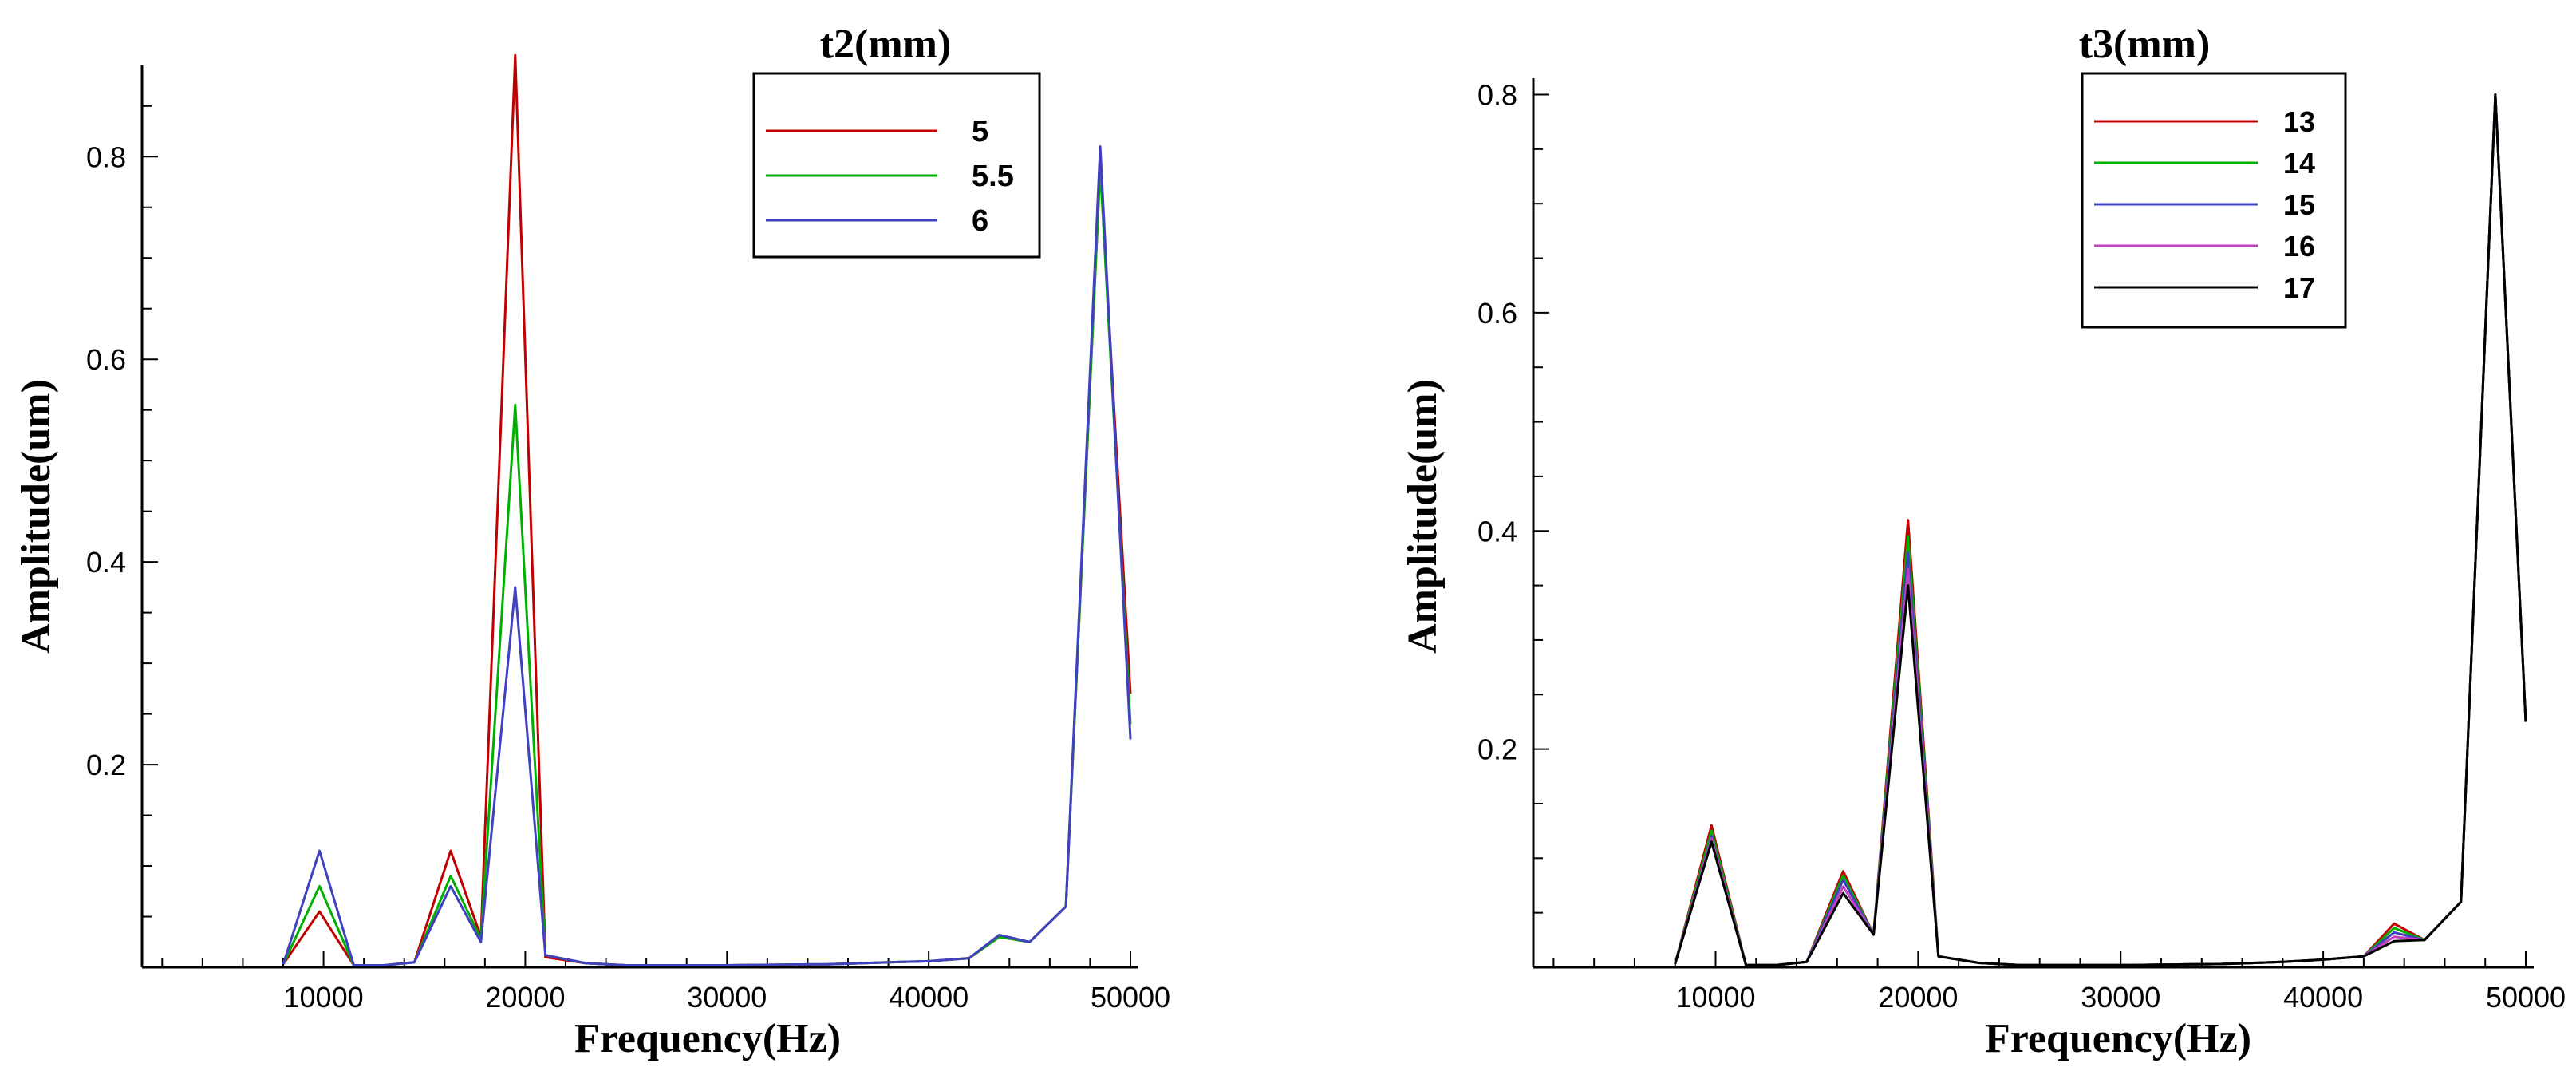  I want to click on legend-label-17: 17, so click(2299, 287).